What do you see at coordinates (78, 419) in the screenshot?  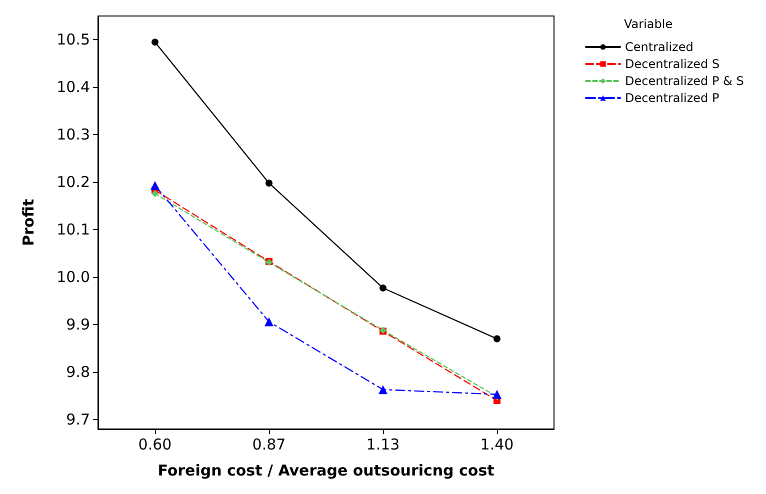 I see `y-tick-label: 9.7` at bounding box center [78, 419].